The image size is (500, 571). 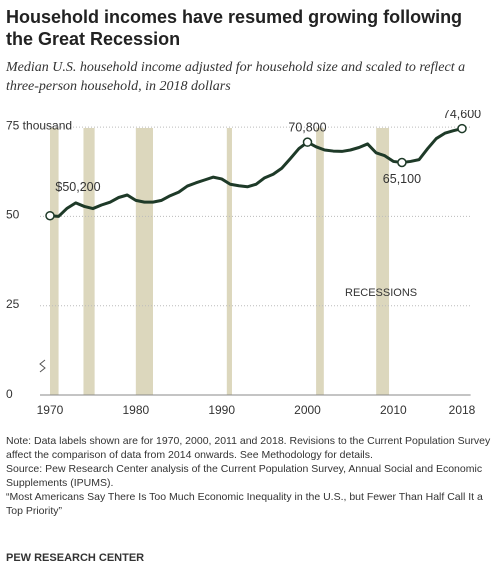 I want to click on x-tick-label: 1970, so click(x=50, y=410).